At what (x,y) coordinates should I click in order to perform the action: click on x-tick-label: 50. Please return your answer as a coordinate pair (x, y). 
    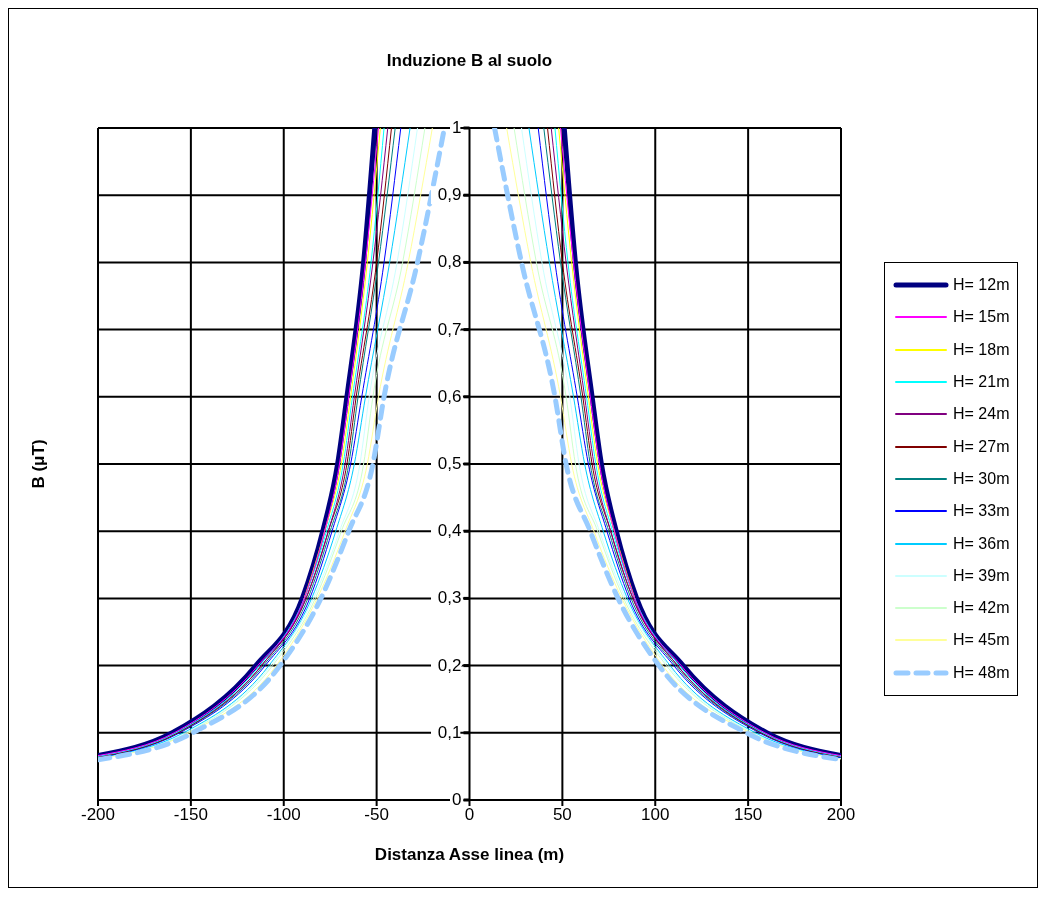
    Looking at the image, I should click on (562, 815).